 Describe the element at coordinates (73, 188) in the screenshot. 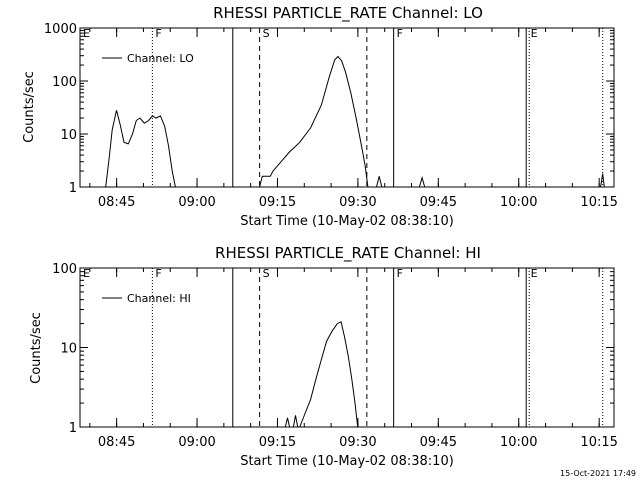

I see `lo-y-tick-label: 1` at that location.